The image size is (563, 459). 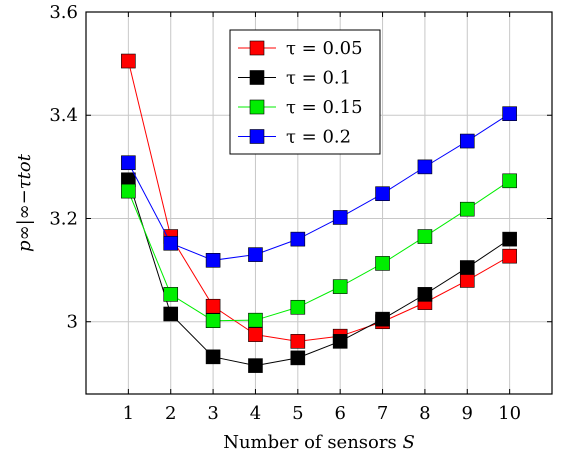 What do you see at coordinates (382, 413) in the screenshot?
I see `x-tick-label: 7` at bounding box center [382, 413].